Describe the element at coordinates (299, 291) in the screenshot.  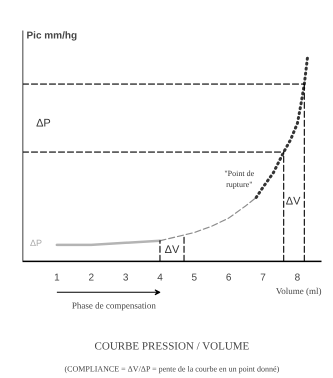
I see `x-axis-title: Volume (ml)` at that location.